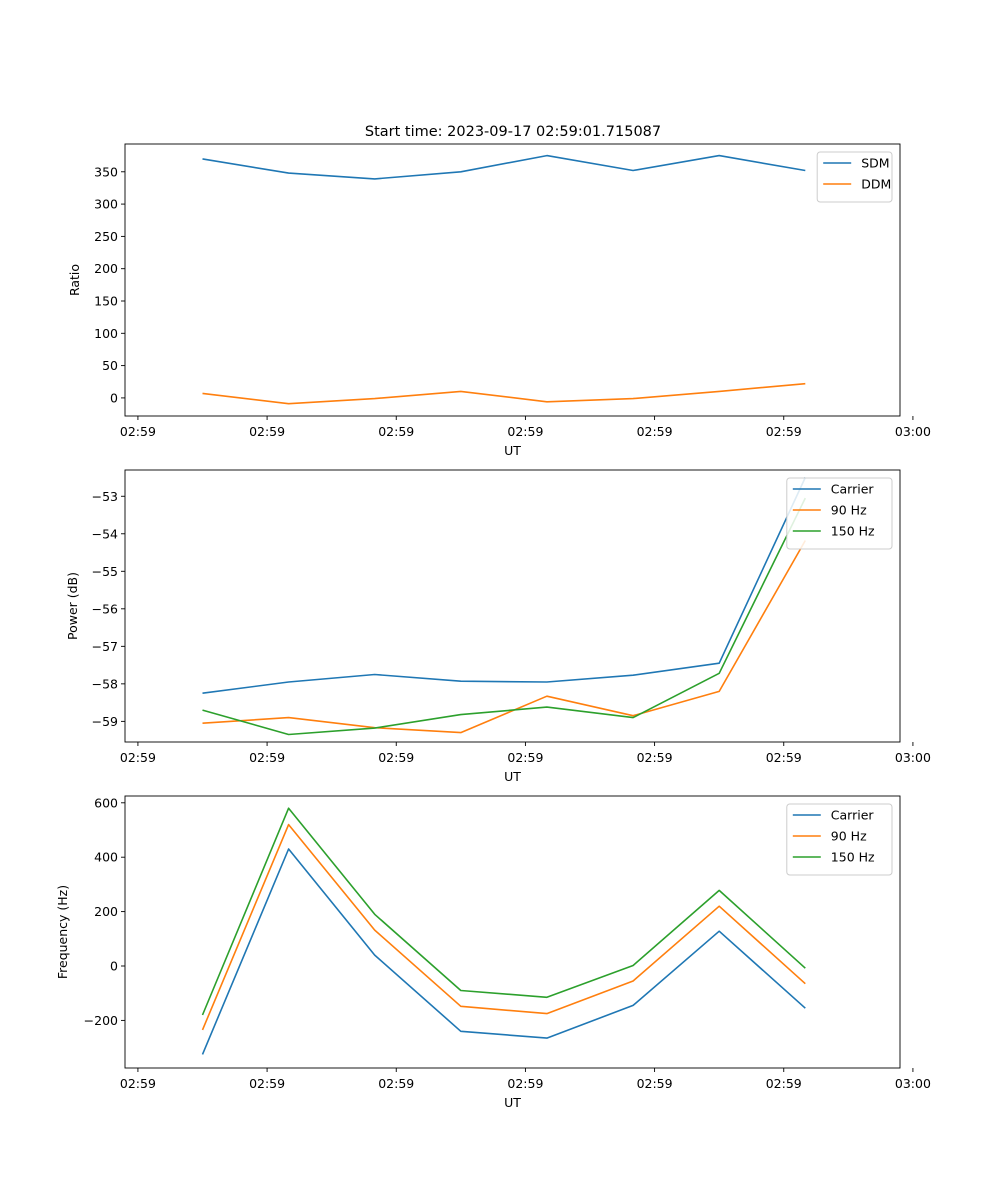 Image resolution: width=1000 pixels, height=1200 pixels. What do you see at coordinates (74, 280) in the screenshot?
I see `y-axis-label: Ratio` at bounding box center [74, 280].